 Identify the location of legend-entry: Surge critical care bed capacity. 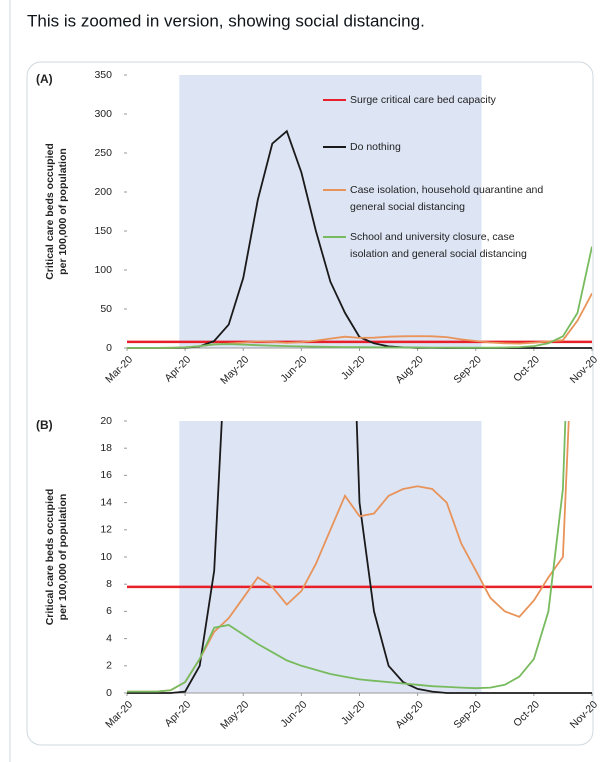
(423, 100).